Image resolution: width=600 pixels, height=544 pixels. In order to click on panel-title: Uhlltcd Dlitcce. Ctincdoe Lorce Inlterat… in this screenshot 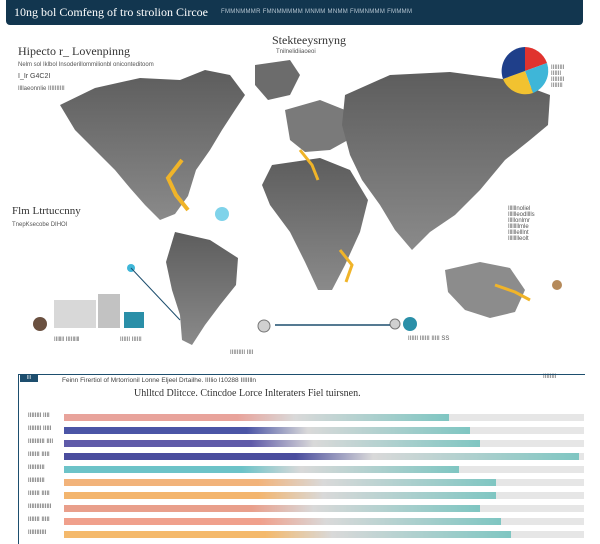, I will do `click(247, 393)`.